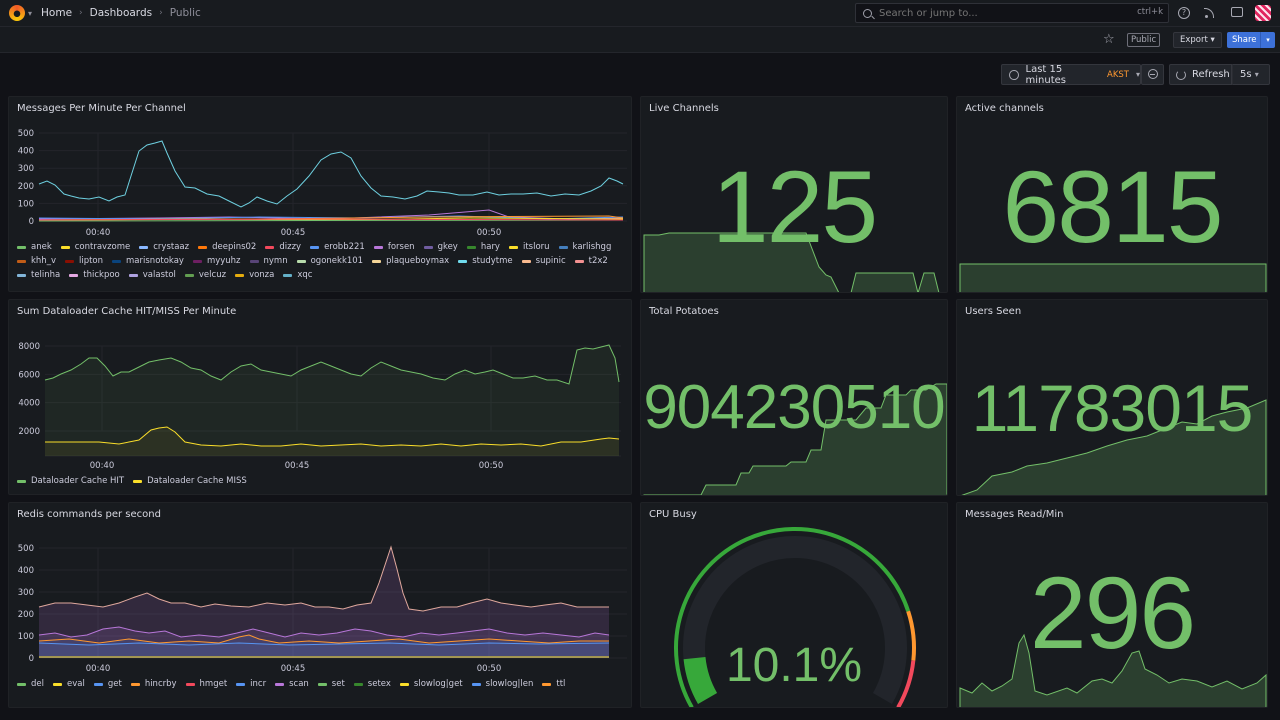 The image size is (1280, 720). Describe the element at coordinates (1267, 40) in the screenshot. I see `share-menu-chevron-icon: ▾` at that location.